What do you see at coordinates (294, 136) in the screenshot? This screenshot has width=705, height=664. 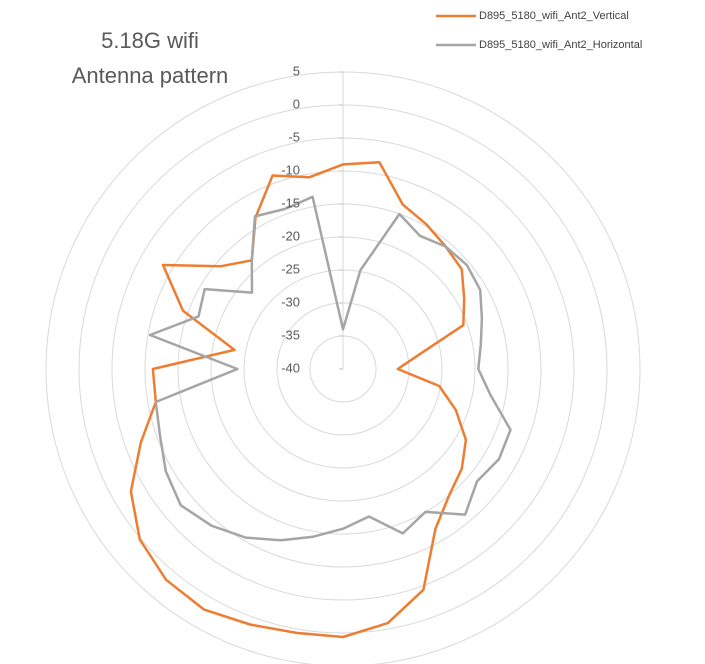 I see `y-tick-label: -5` at bounding box center [294, 136].